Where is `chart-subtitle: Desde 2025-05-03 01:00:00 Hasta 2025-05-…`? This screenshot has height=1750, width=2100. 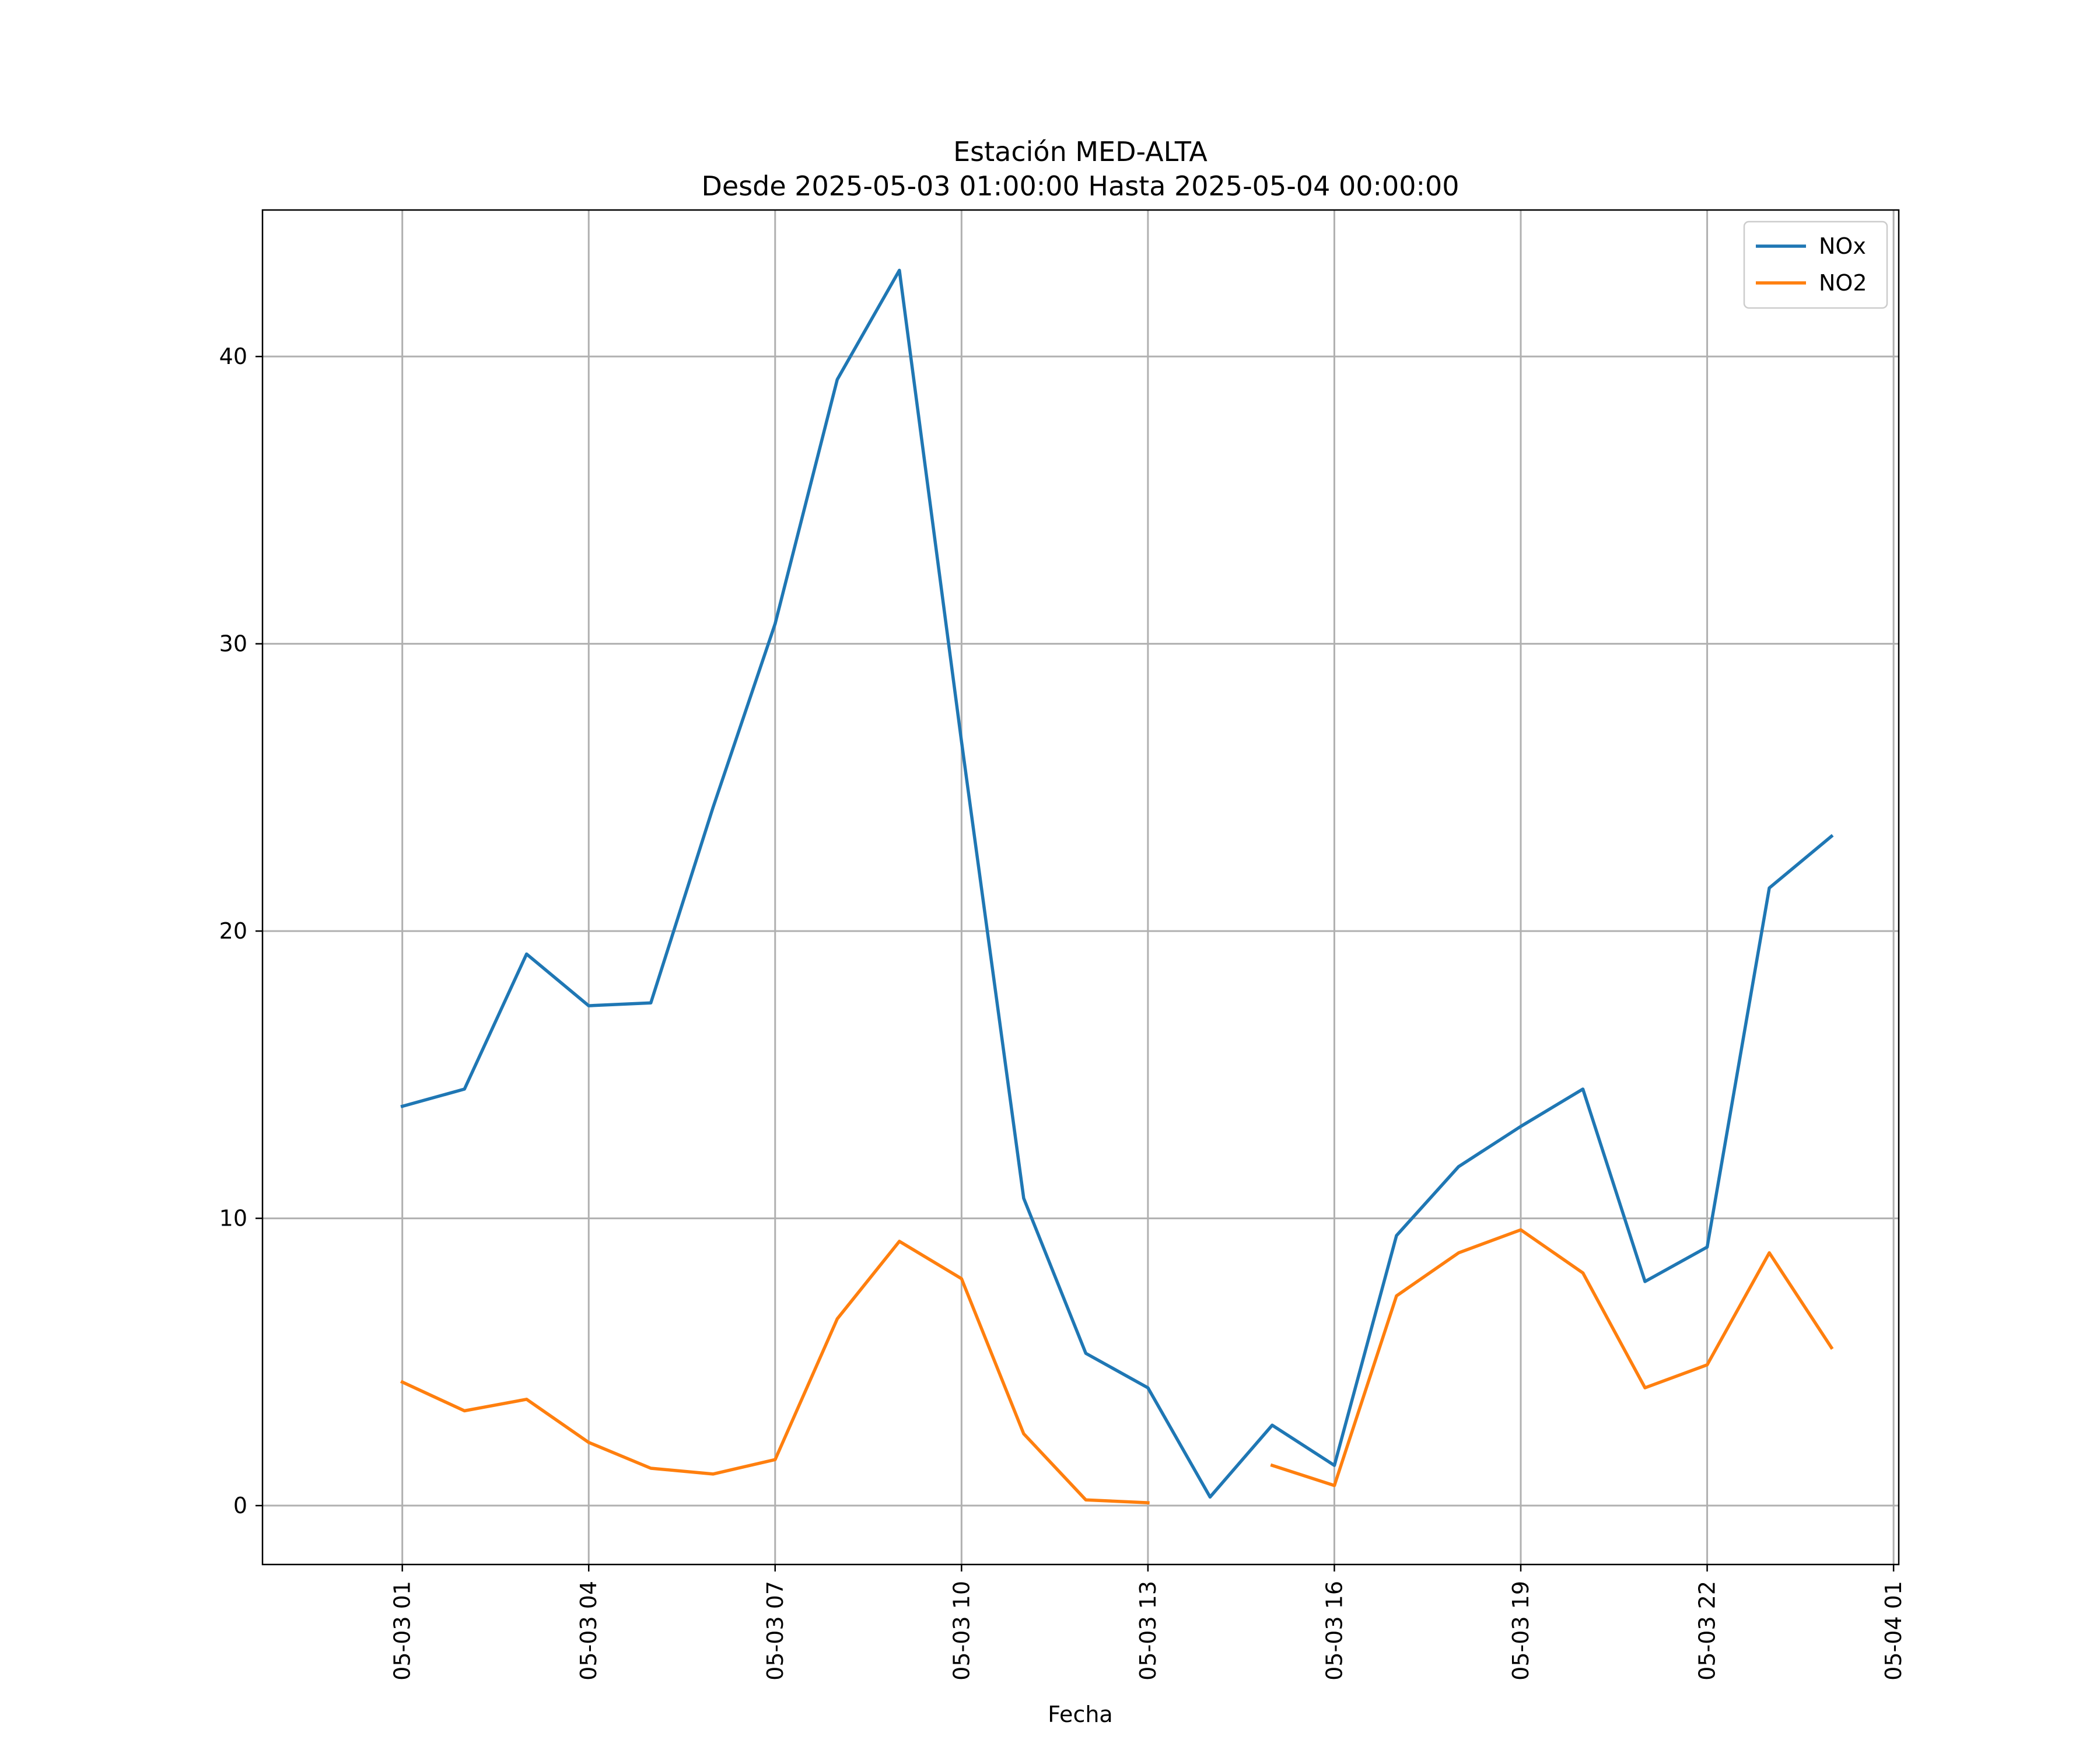 chart-subtitle: Desde 2025-05-03 01:00:00 Hasta 2025-05-… is located at coordinates (1080, 186).